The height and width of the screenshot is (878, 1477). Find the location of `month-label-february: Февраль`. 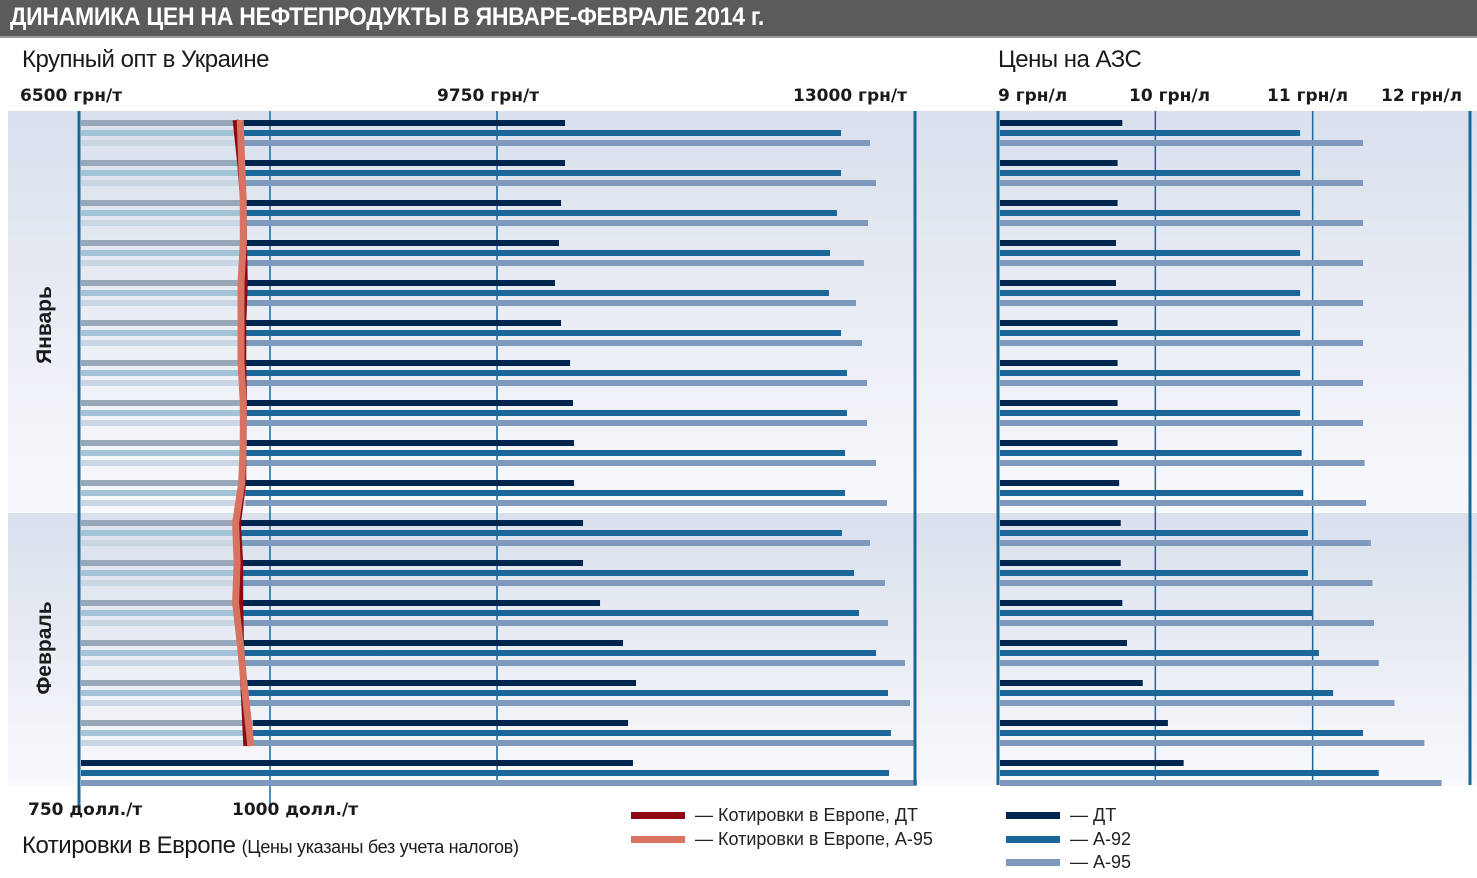

month-label-february: Февраль is located at coordinates (44, 647).